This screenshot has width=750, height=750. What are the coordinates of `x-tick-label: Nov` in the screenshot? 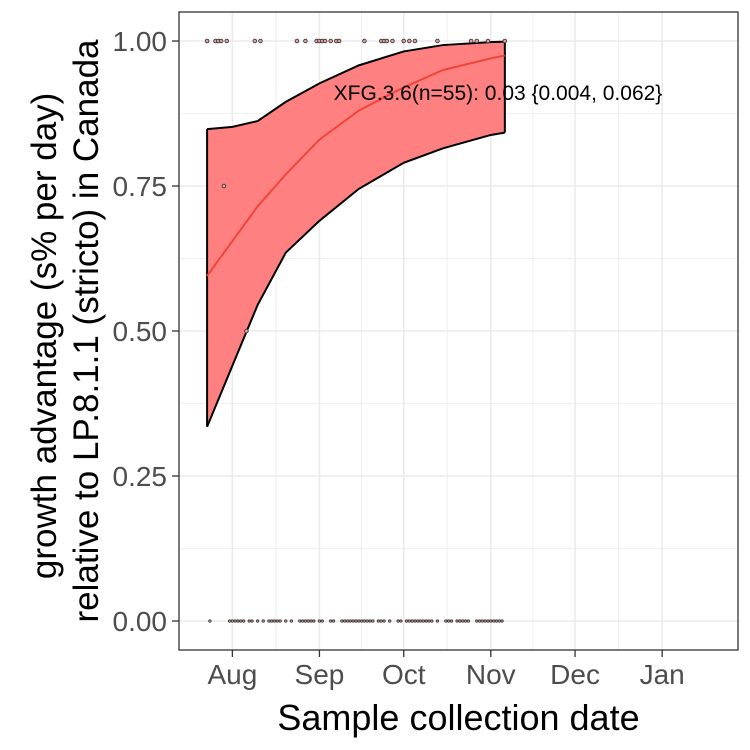 It's located at (491, 674).